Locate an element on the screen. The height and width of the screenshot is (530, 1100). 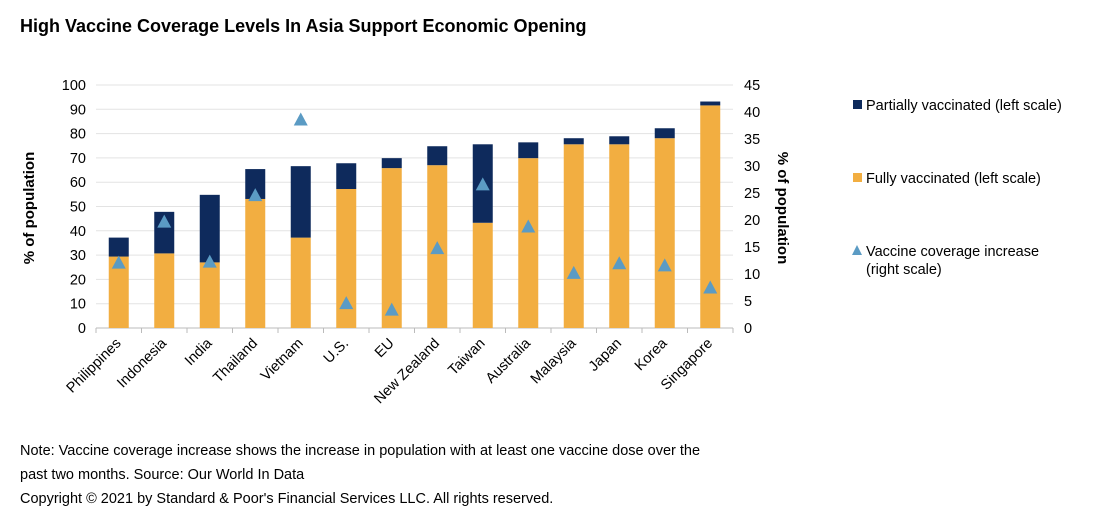
x-tick-label: EU is located at coordinates (385, 349).